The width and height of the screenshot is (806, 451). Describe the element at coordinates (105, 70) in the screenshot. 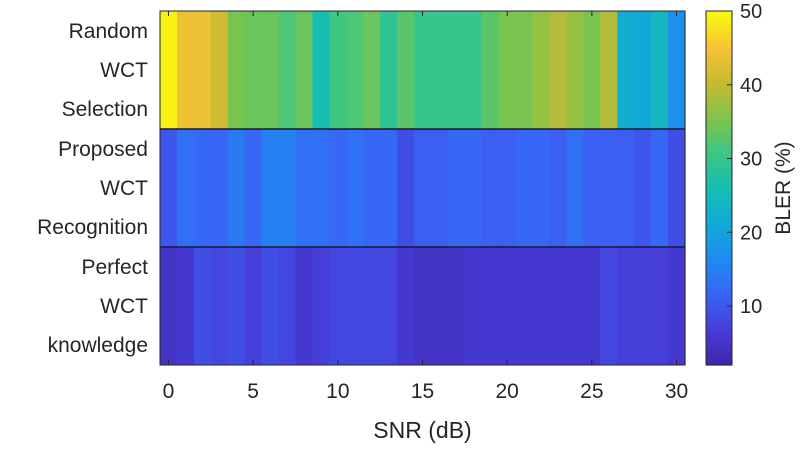

I see `row-label: Random WCT Selection` at that location.